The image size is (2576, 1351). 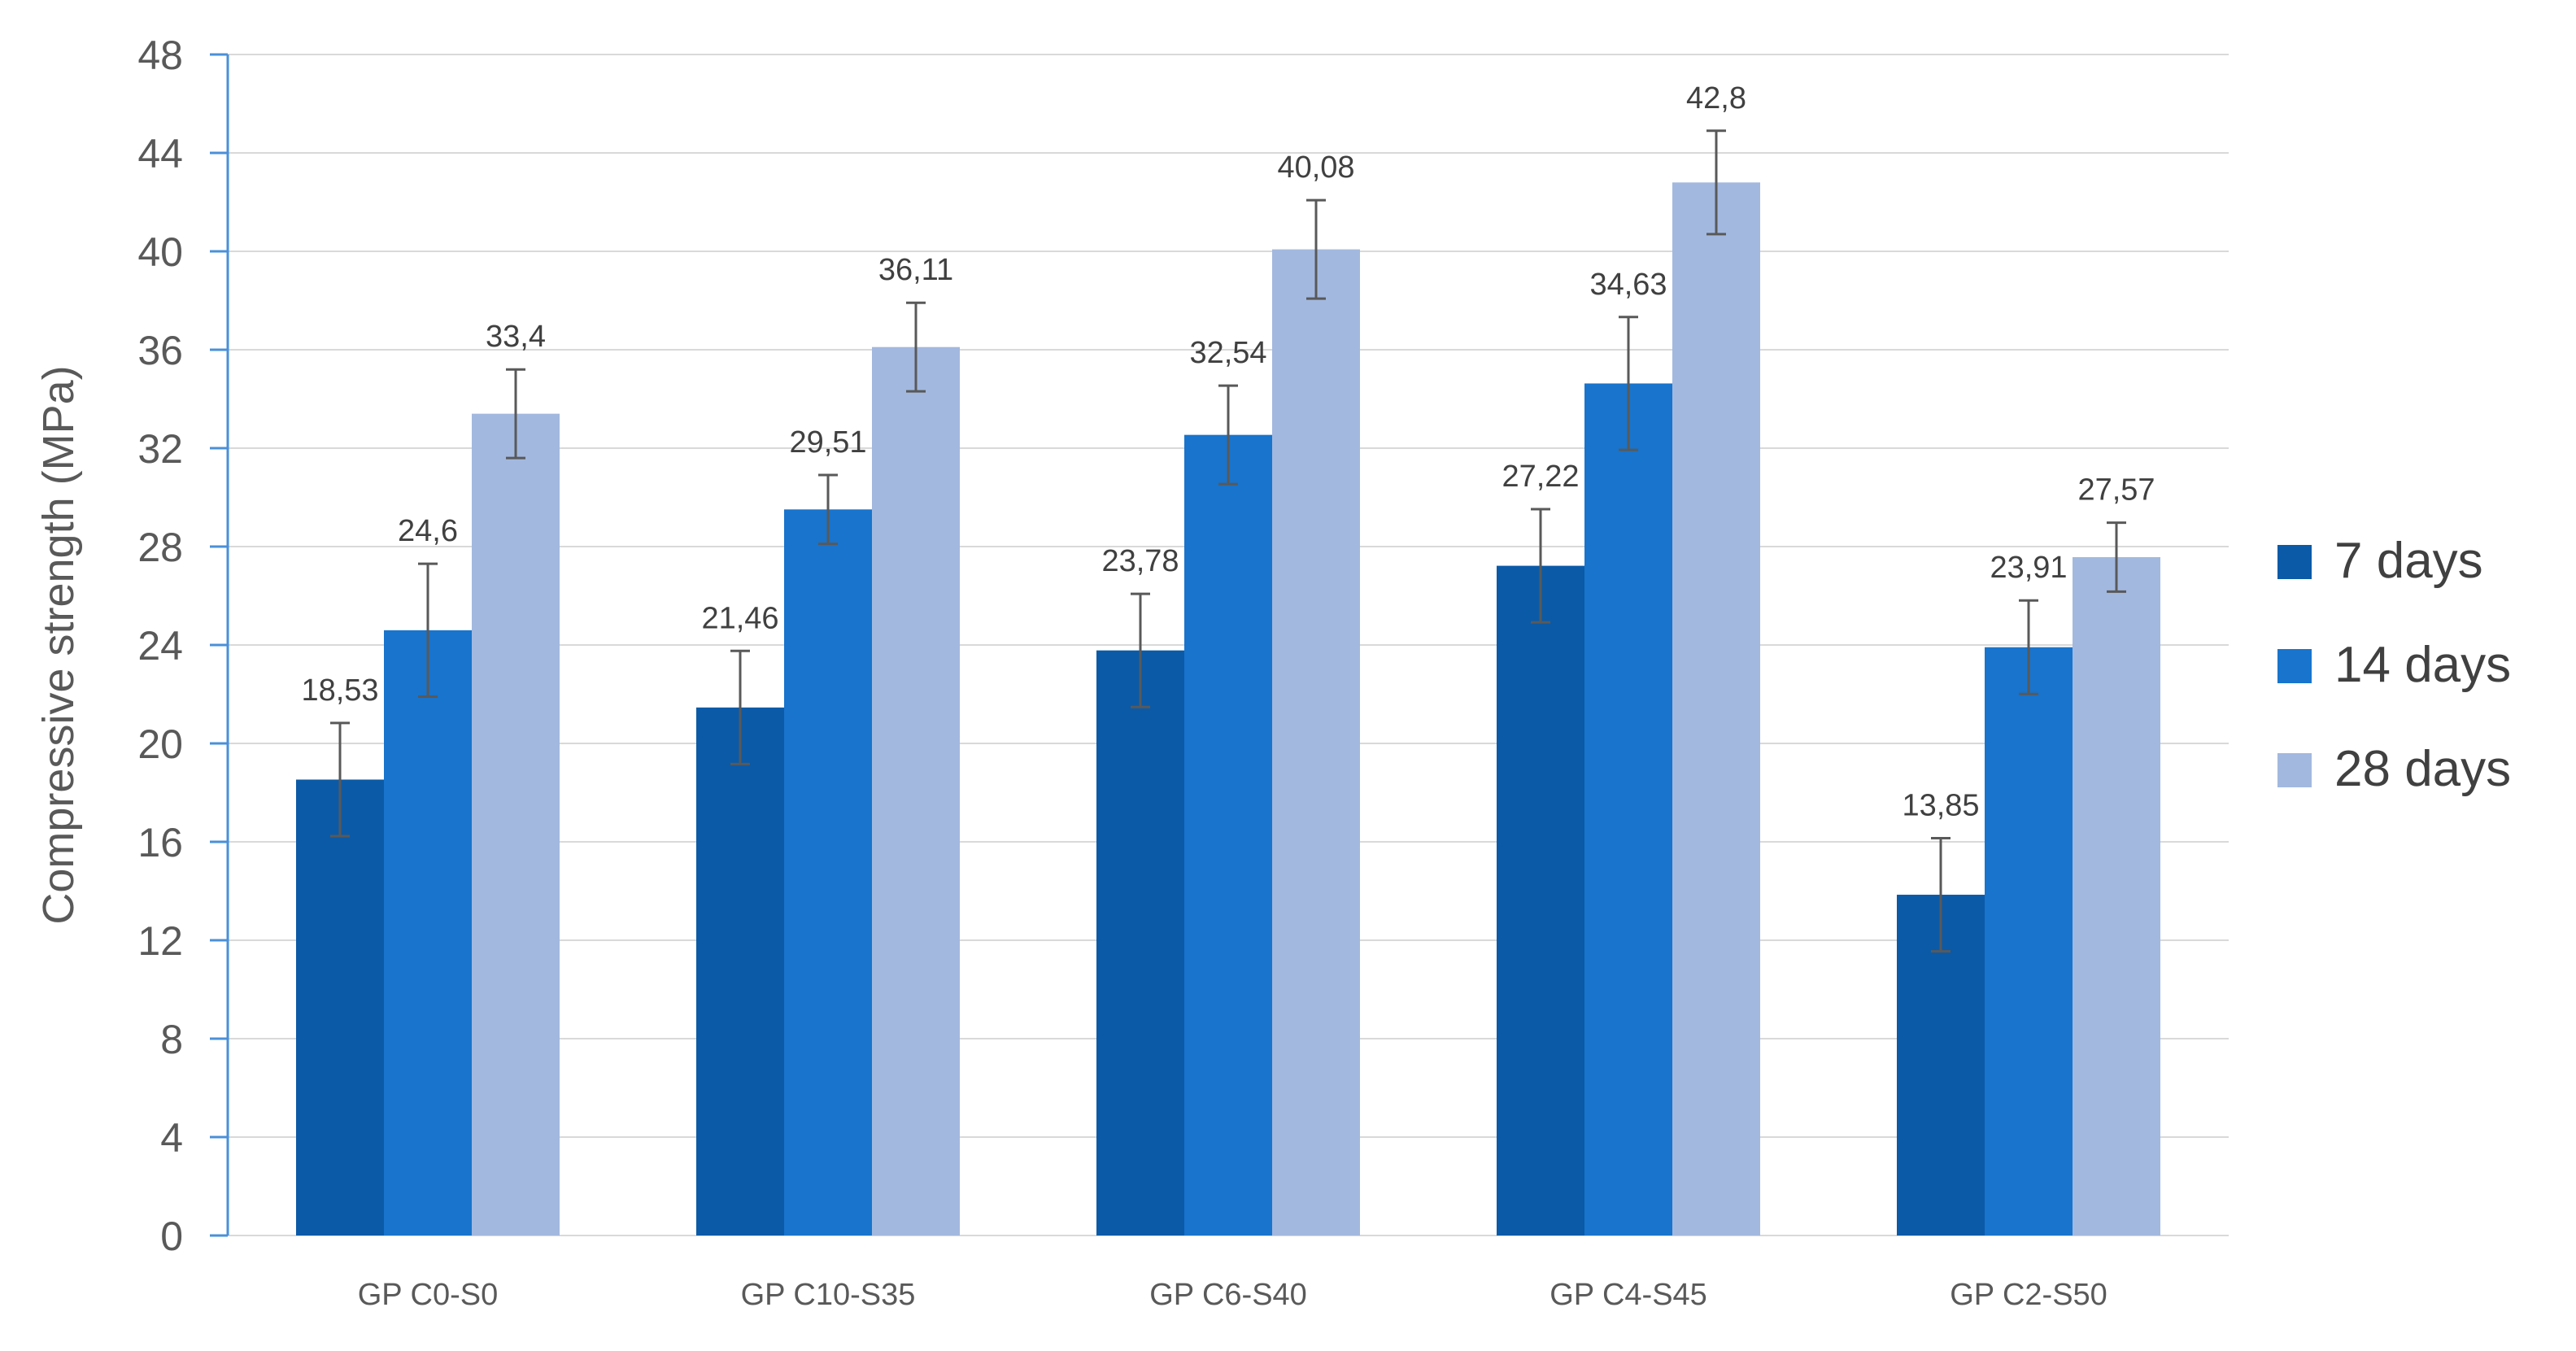 What do you see at coordinates (1628, 383) in the screenshot?
I see `error-bar-14-days-GP-C4-S45` at bounding box center [1628, 383].